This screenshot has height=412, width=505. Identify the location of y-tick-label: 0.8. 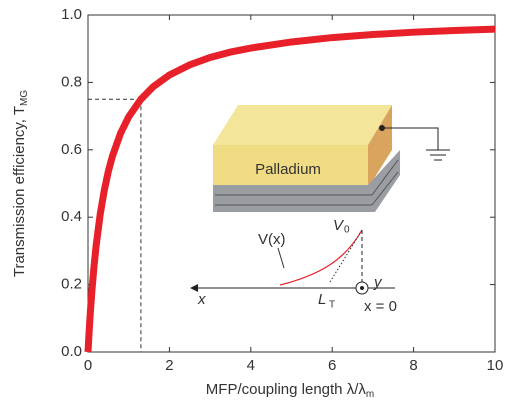
(71, 81).